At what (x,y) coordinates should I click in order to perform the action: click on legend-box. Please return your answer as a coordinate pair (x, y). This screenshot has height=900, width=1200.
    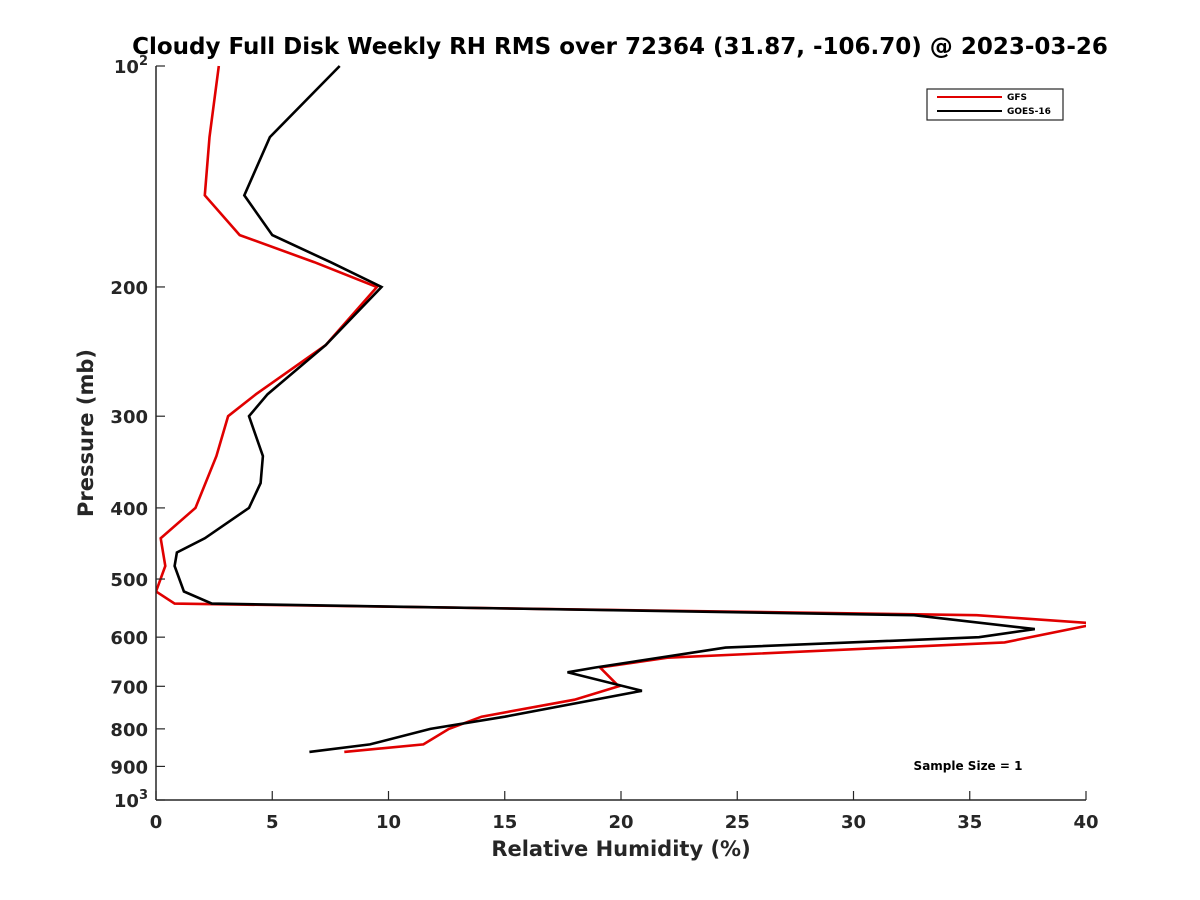
    Looking at the image, I should click on (995, 104).